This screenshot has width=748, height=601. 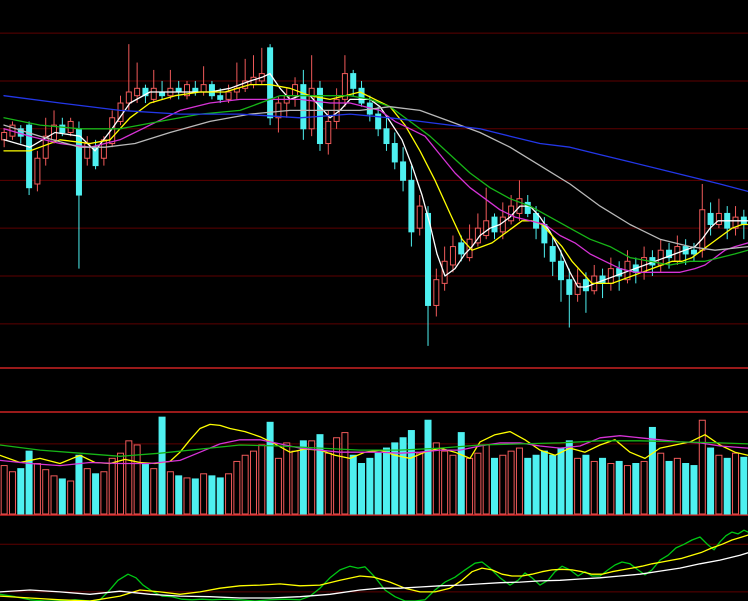 I want to click on vol-ma-magenta, so click(x=374, y=451).